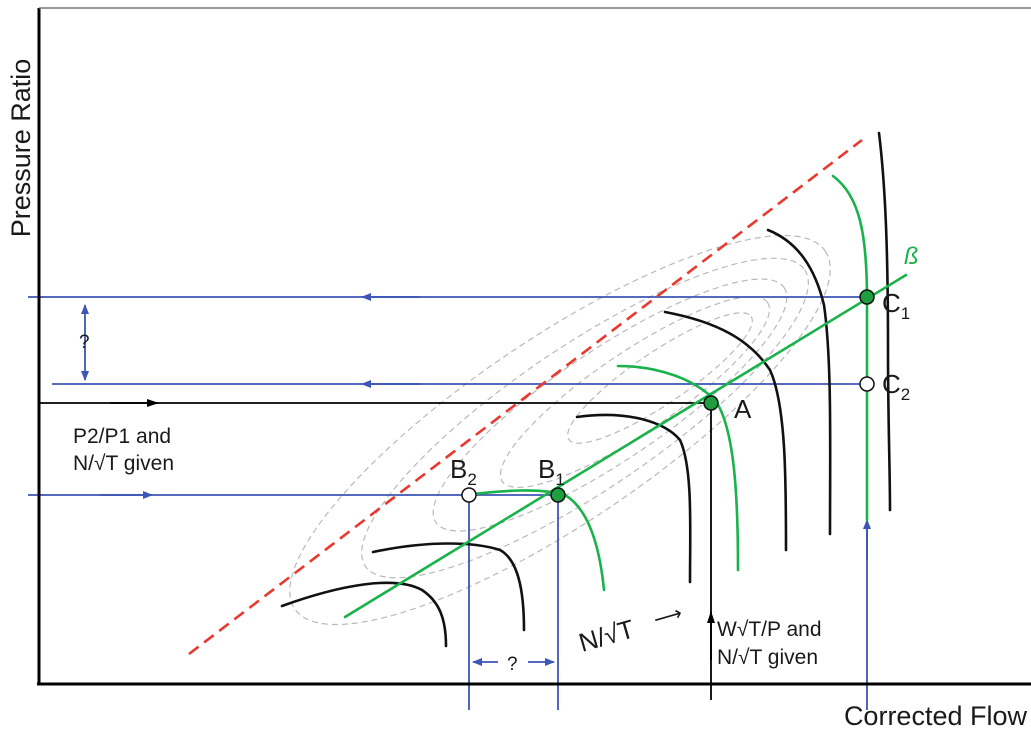  I want to click on point-a-letter: A, so click(743, 409).